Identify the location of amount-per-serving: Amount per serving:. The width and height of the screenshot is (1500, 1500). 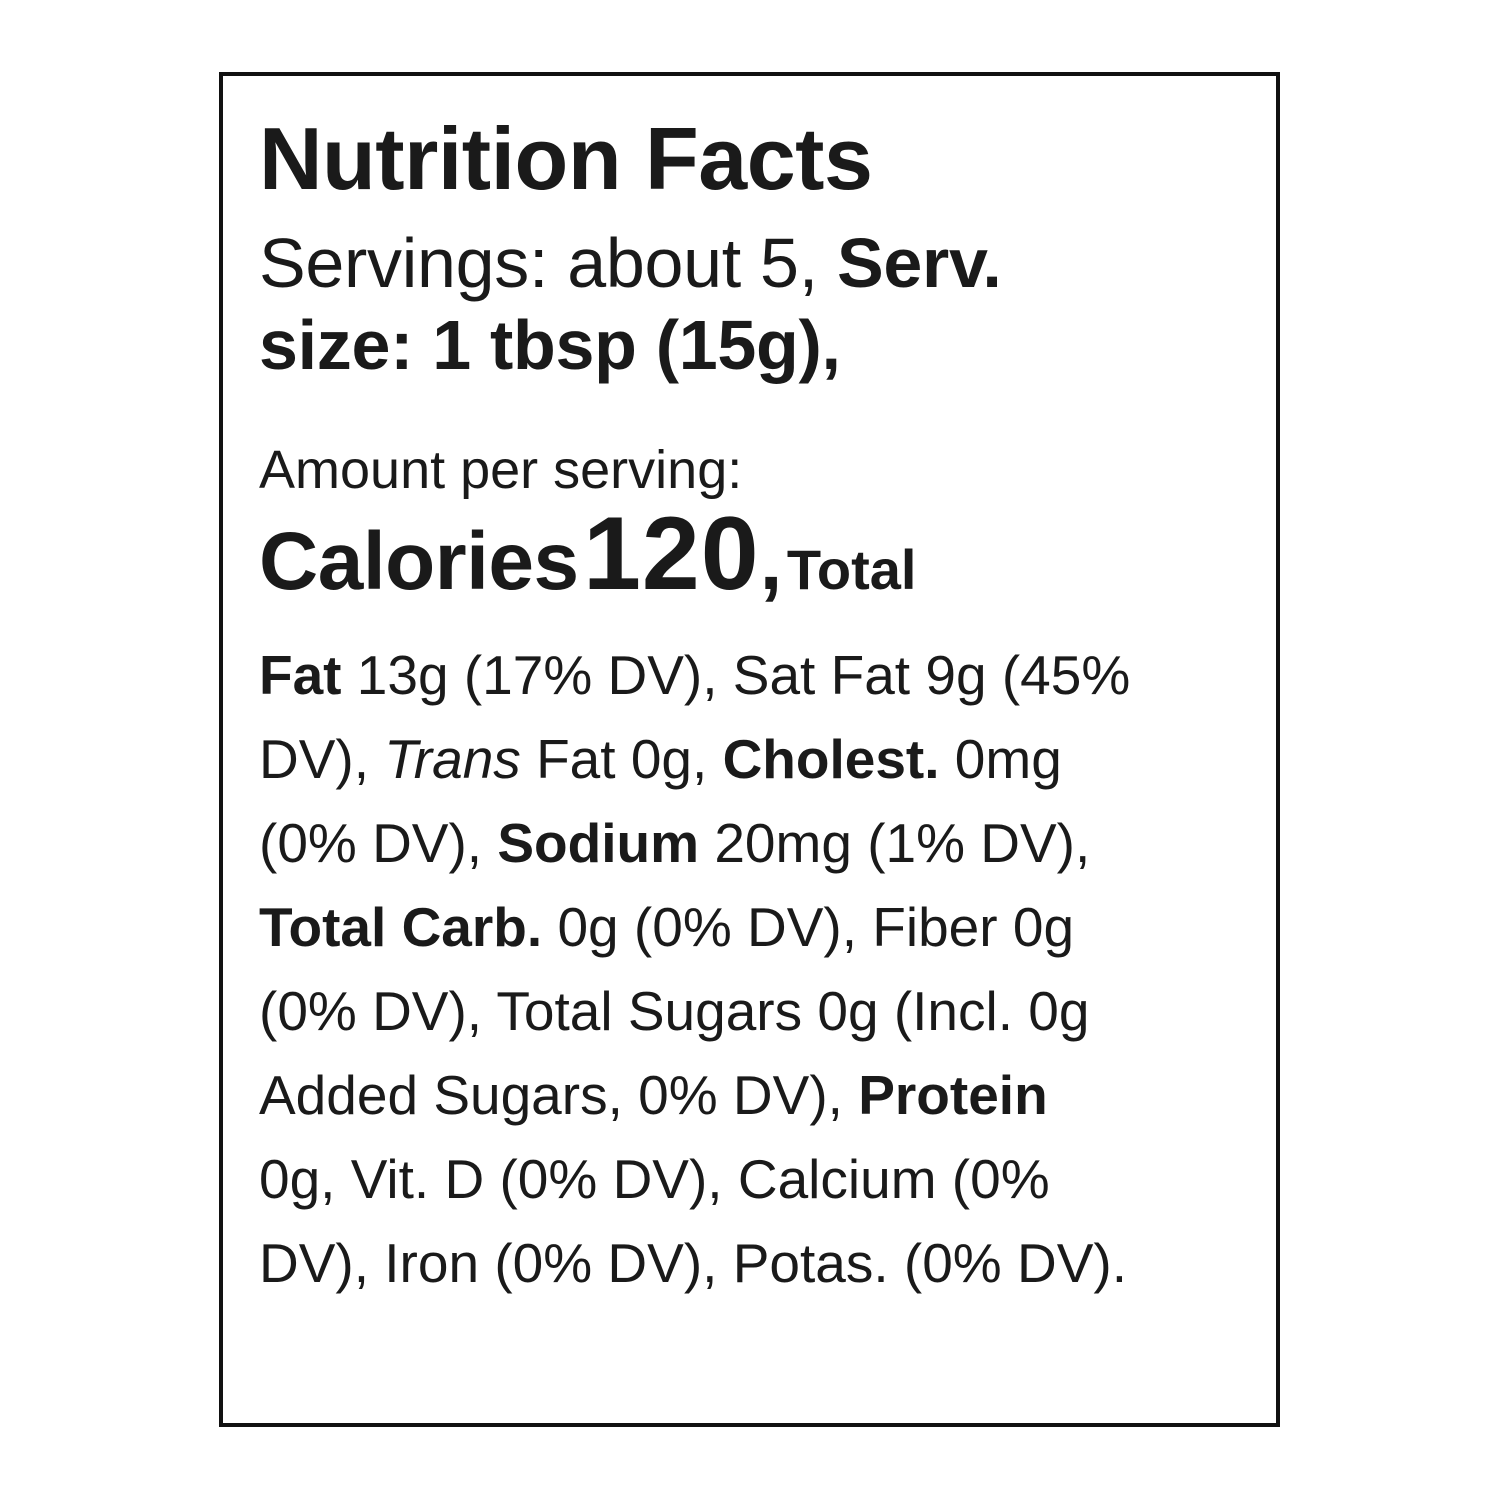
(501, 470).